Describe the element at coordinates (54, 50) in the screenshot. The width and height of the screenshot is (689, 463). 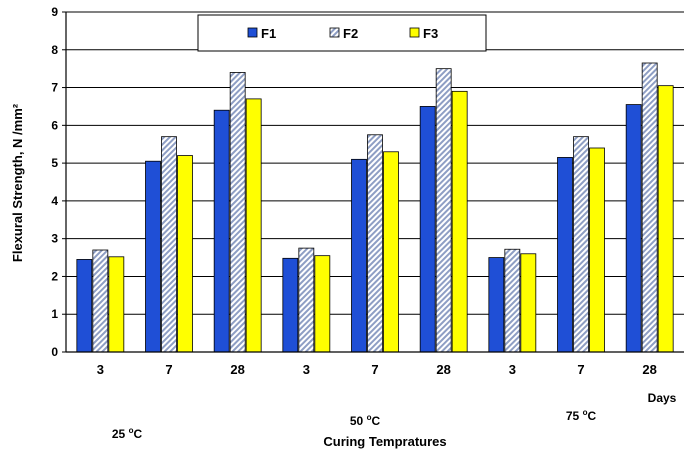
I see `y-tick-label: 8` at that location.